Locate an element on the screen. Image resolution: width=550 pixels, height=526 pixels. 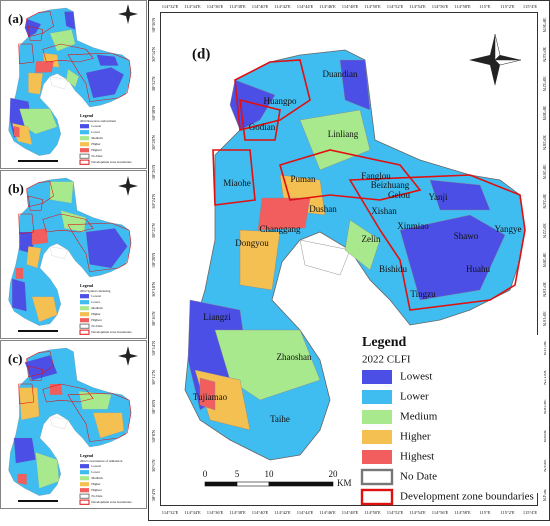
lat-label: 30°28'N is located at coordinates (544, 143).